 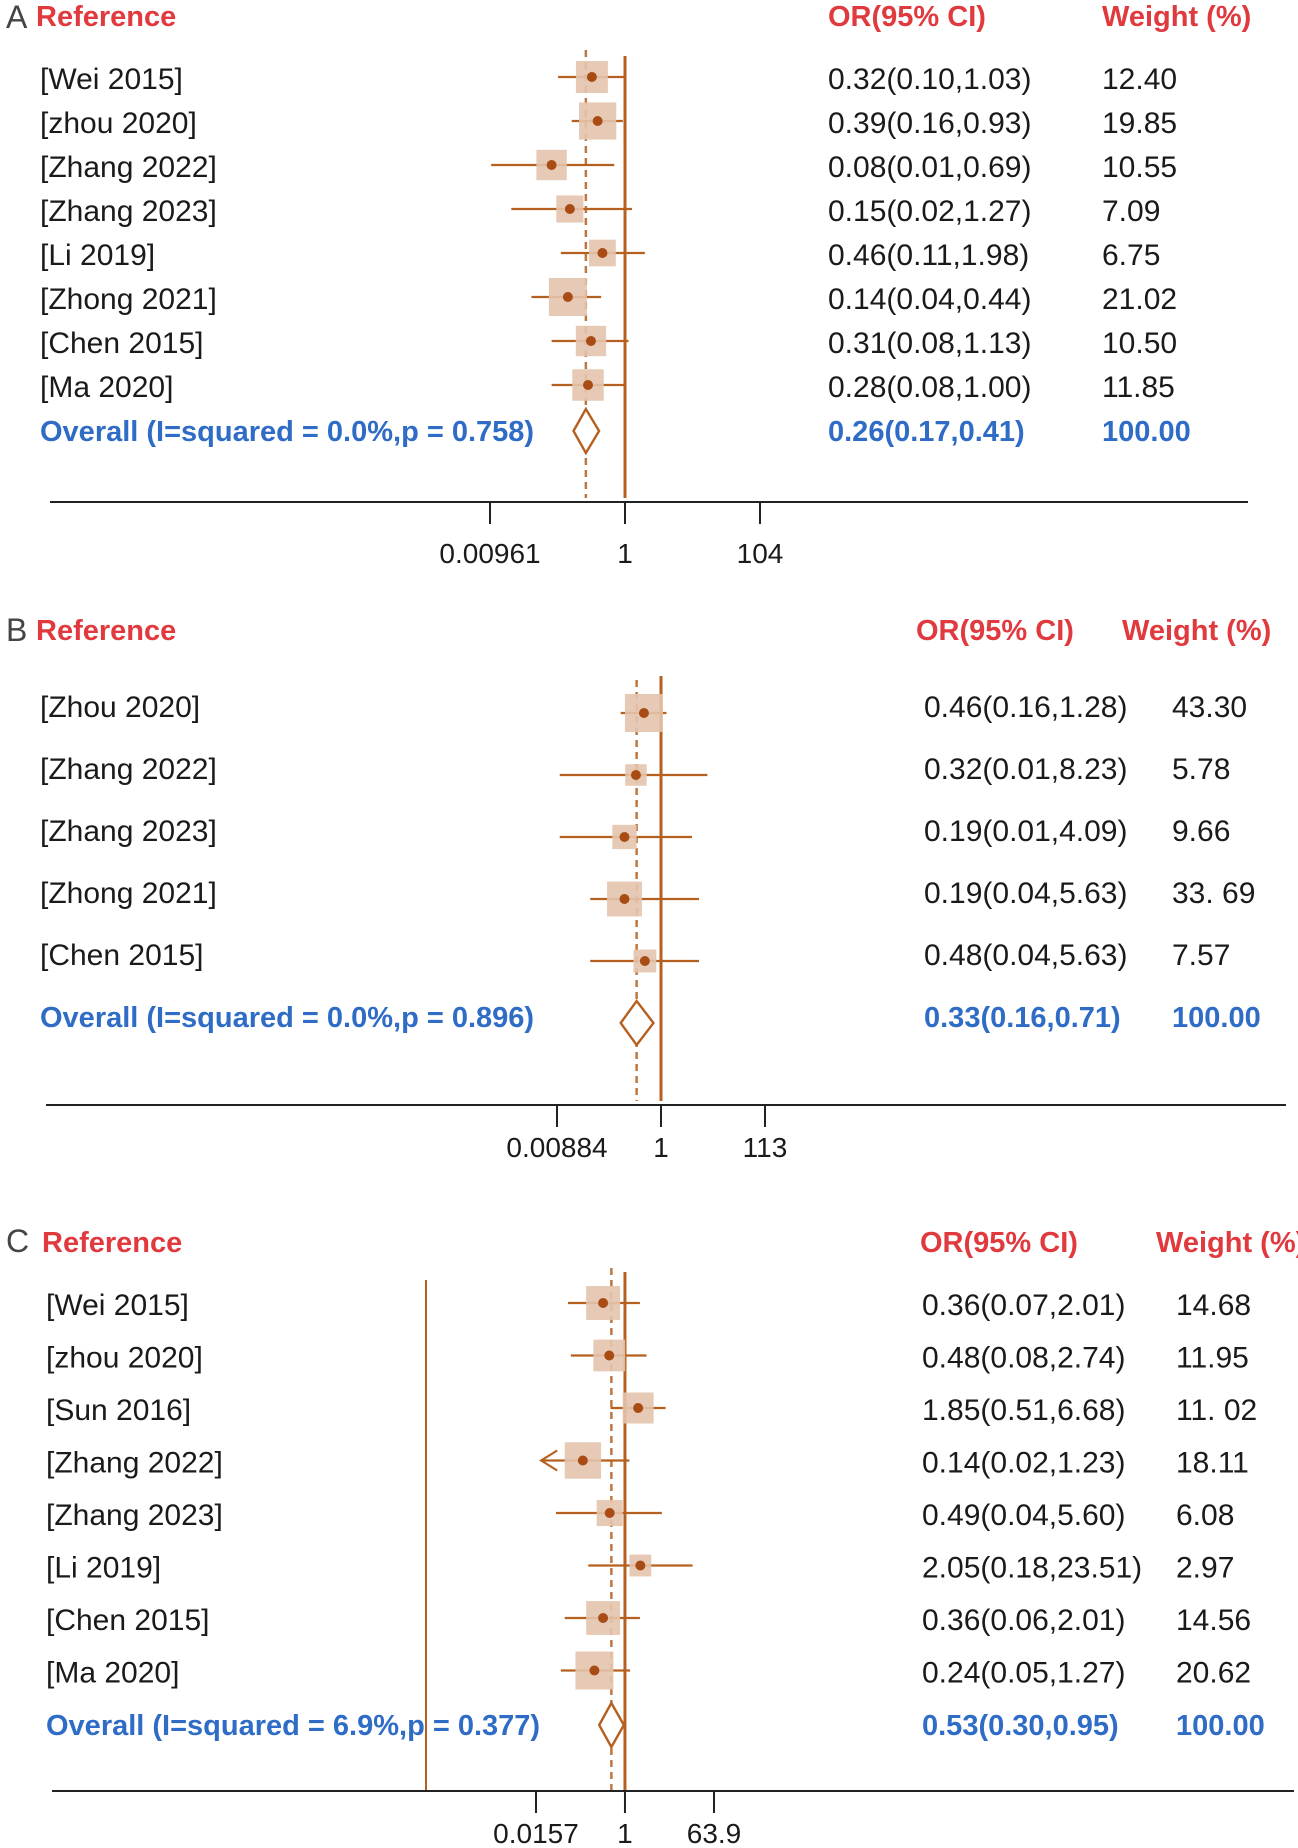 What do you see at coordinates (536, 1833) in the screenshot?
I see `axis-tick-label: 0.0157` at bounding box center [536, 1833].